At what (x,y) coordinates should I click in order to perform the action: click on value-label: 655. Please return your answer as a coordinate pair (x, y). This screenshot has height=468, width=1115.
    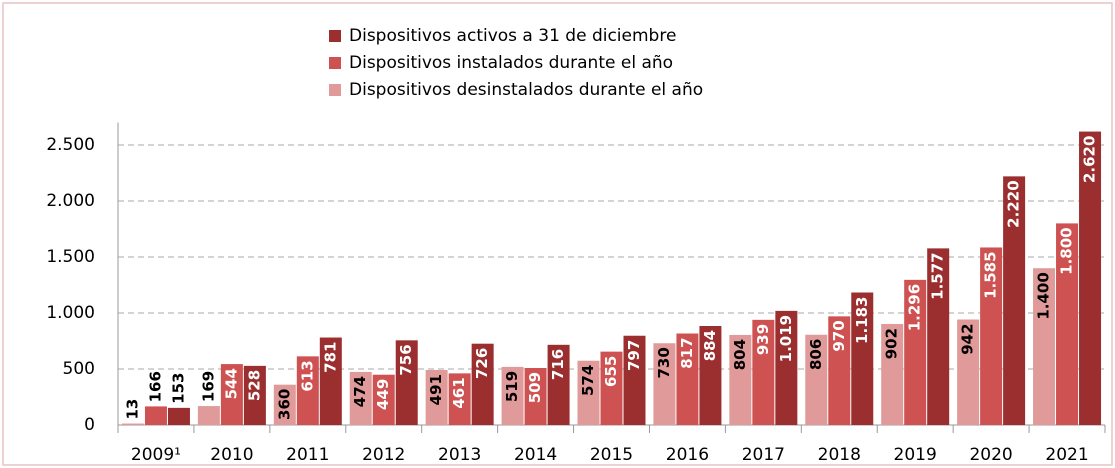
    Looking at the image, I should click on (611, 371).